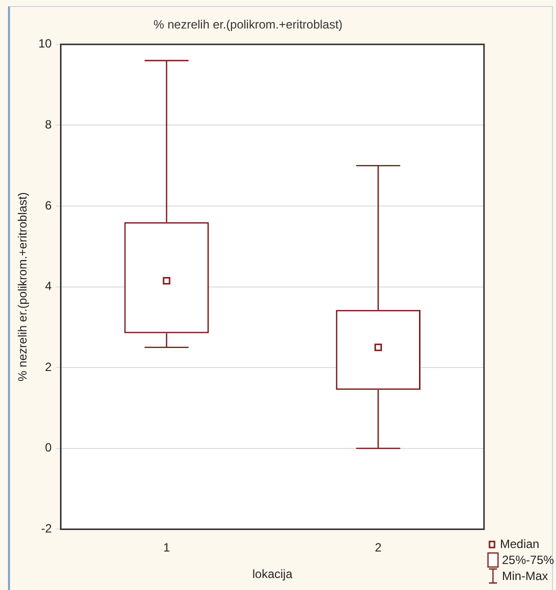 The height and width of the screenshot is (590, 556). I want to click on x-axis-title: lokacija, so click(272, 574).